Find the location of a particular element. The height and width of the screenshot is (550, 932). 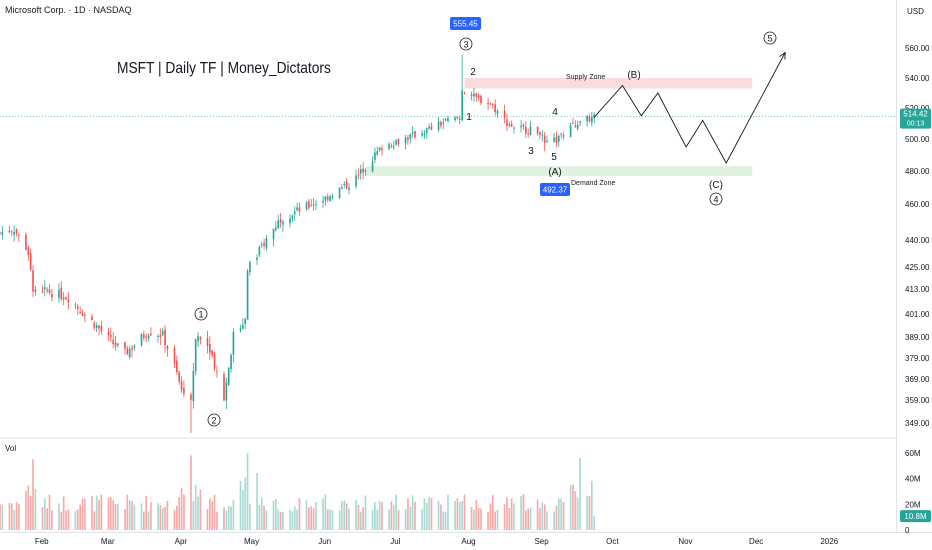

price-tick-label-14: 349.00 is located at coordinates (917, 423).